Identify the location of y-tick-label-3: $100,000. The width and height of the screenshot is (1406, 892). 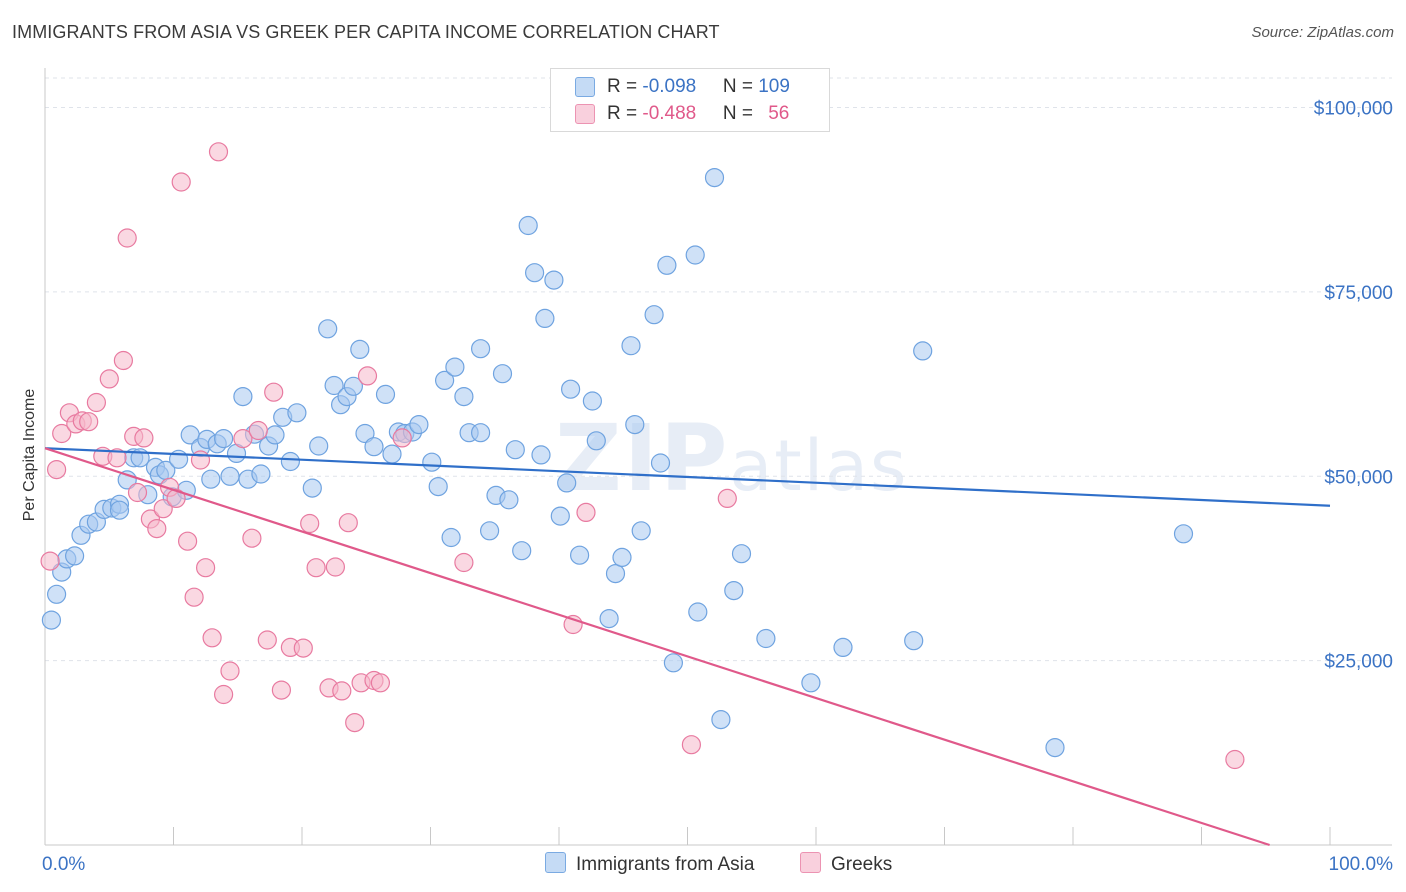
(1353, 109).